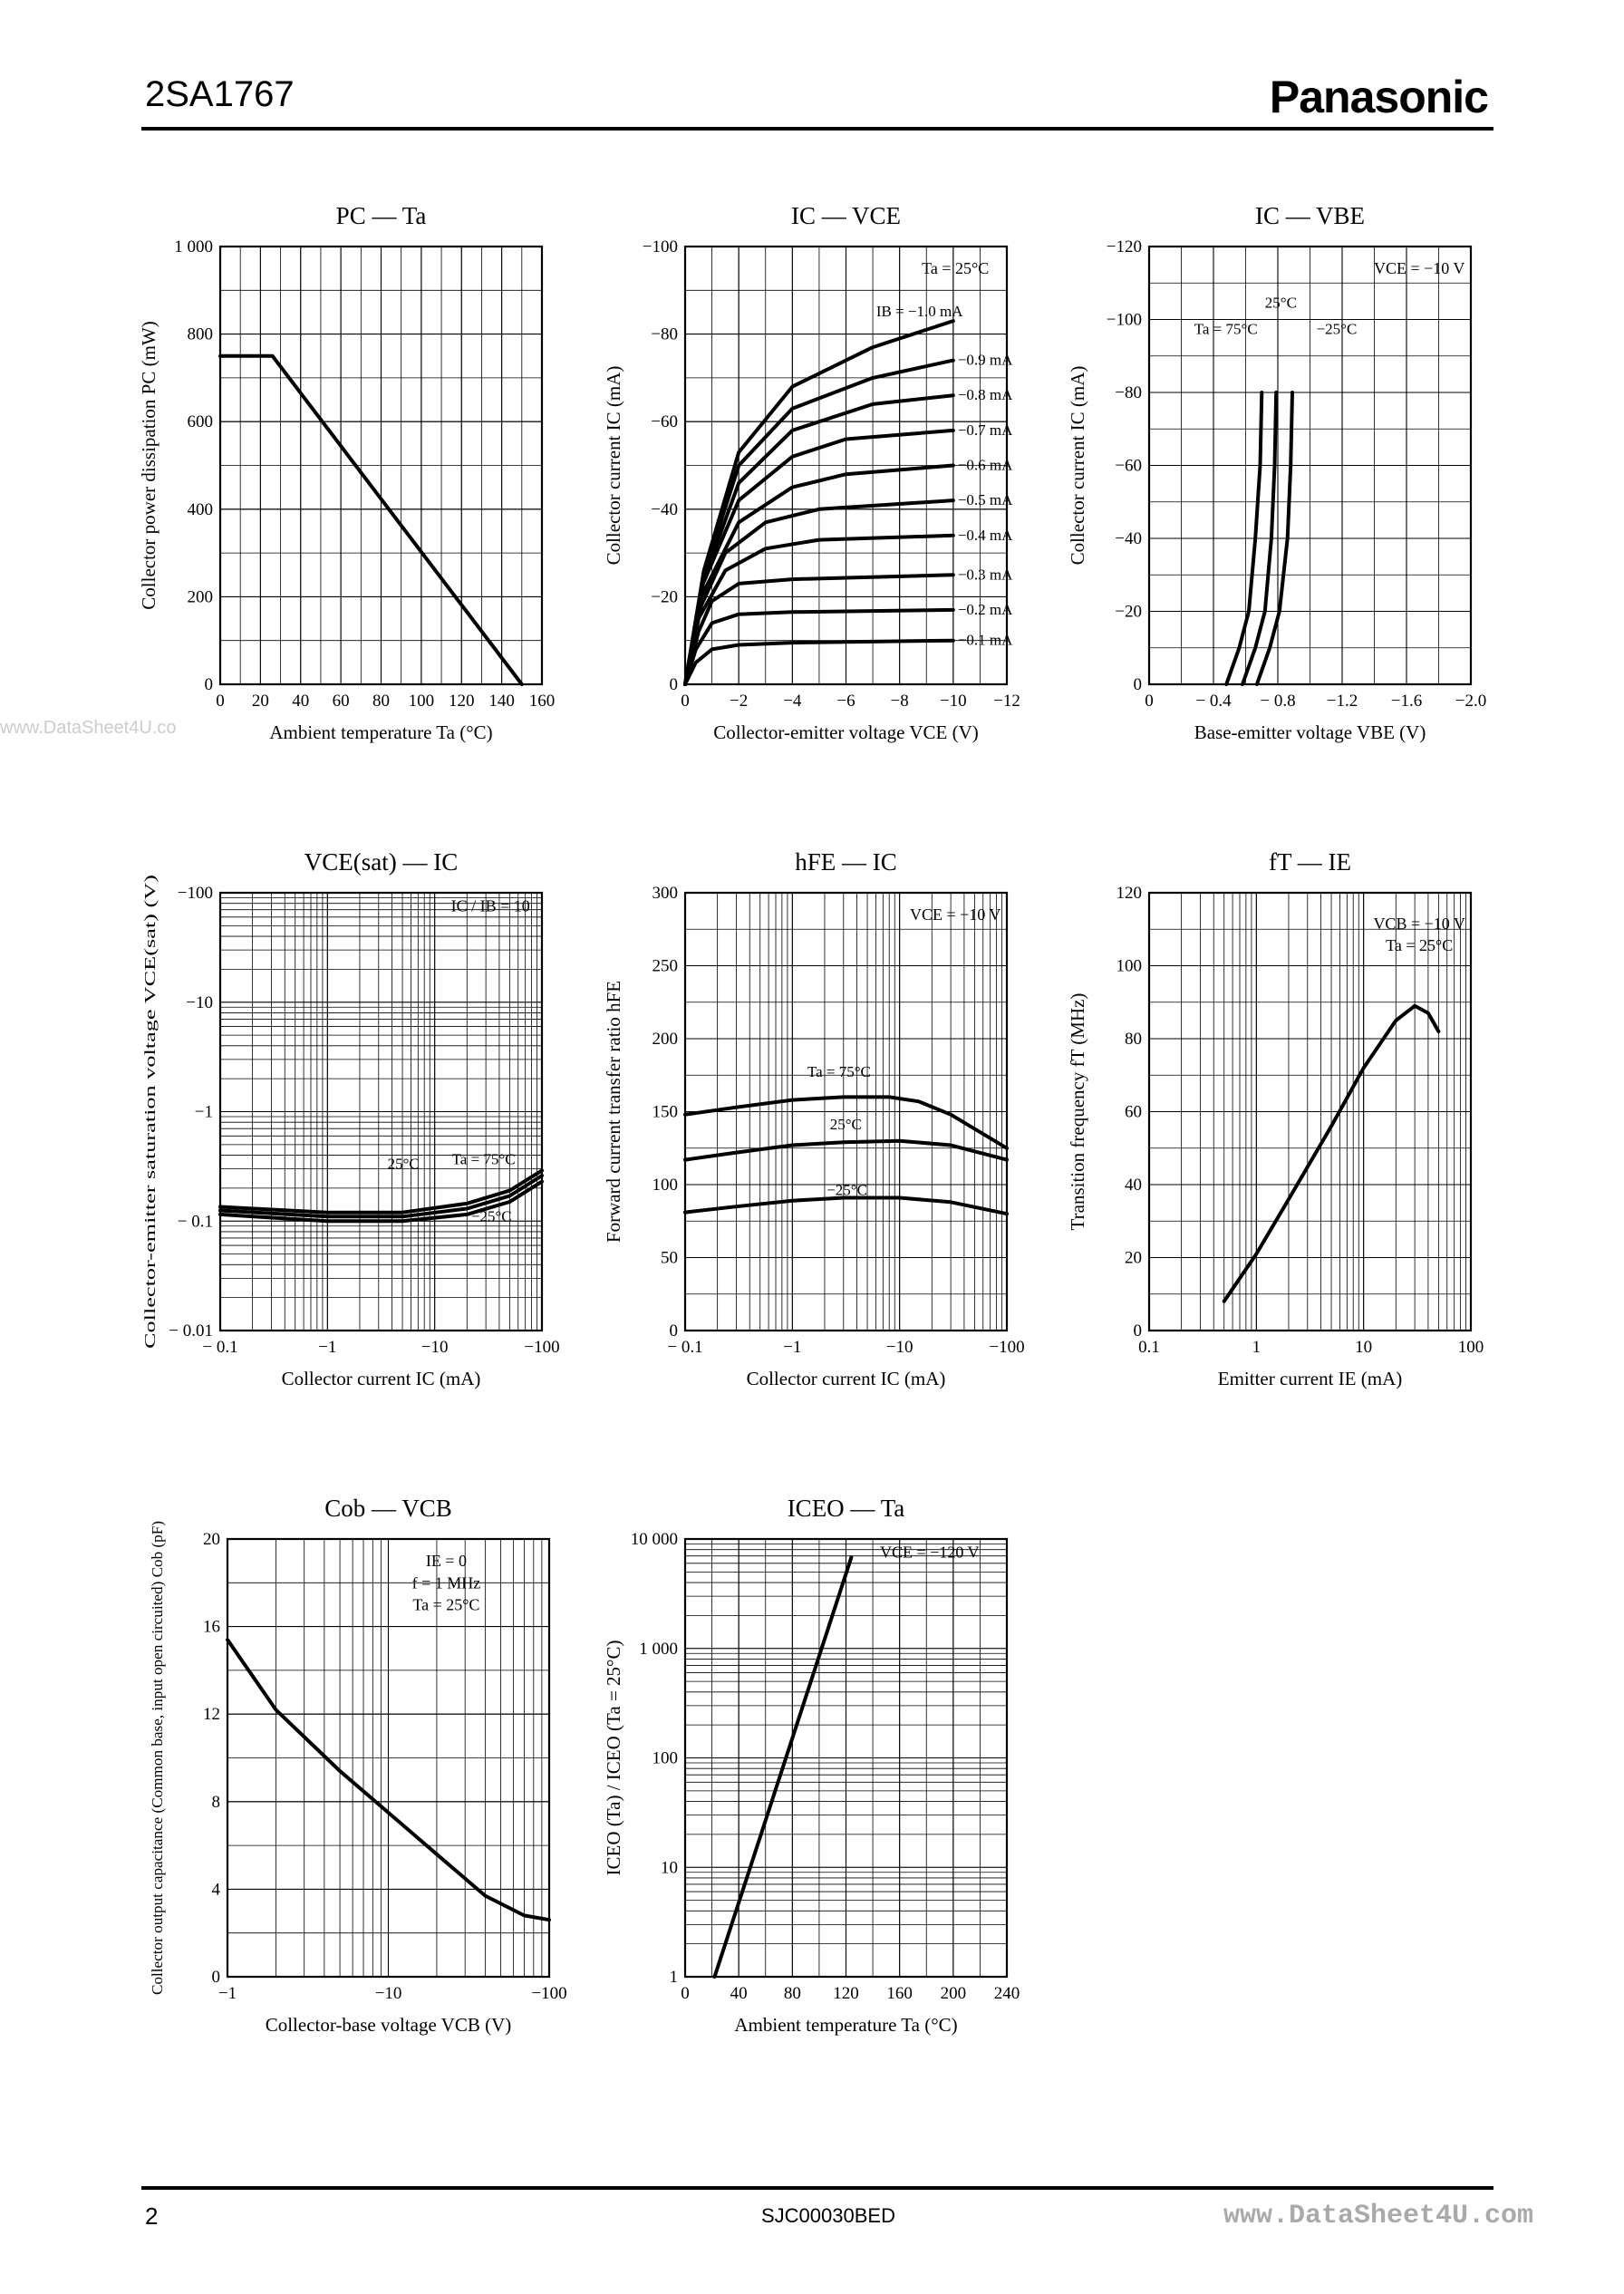  Describe the element at coordinates (819, 662) in the screenshot. I see `series-line-0-1-ma` at that location.